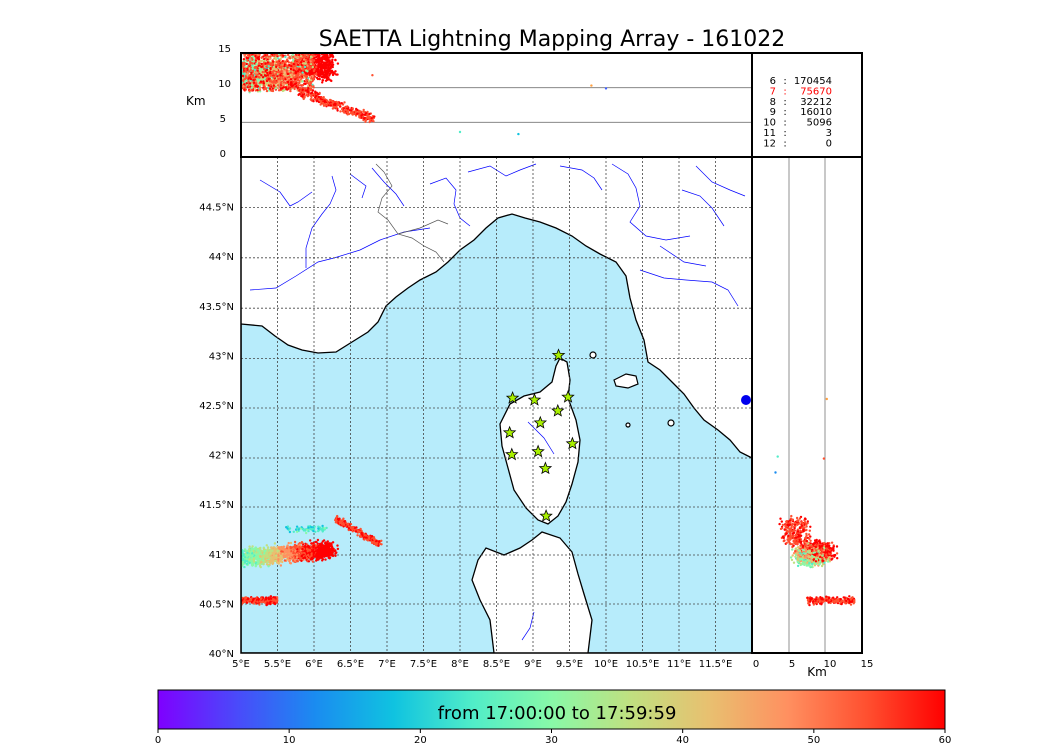  What do you see at coordinates (773, 81) in the screenshot?
I see `station-count-stations: 6` at bounding box center [773, 81].